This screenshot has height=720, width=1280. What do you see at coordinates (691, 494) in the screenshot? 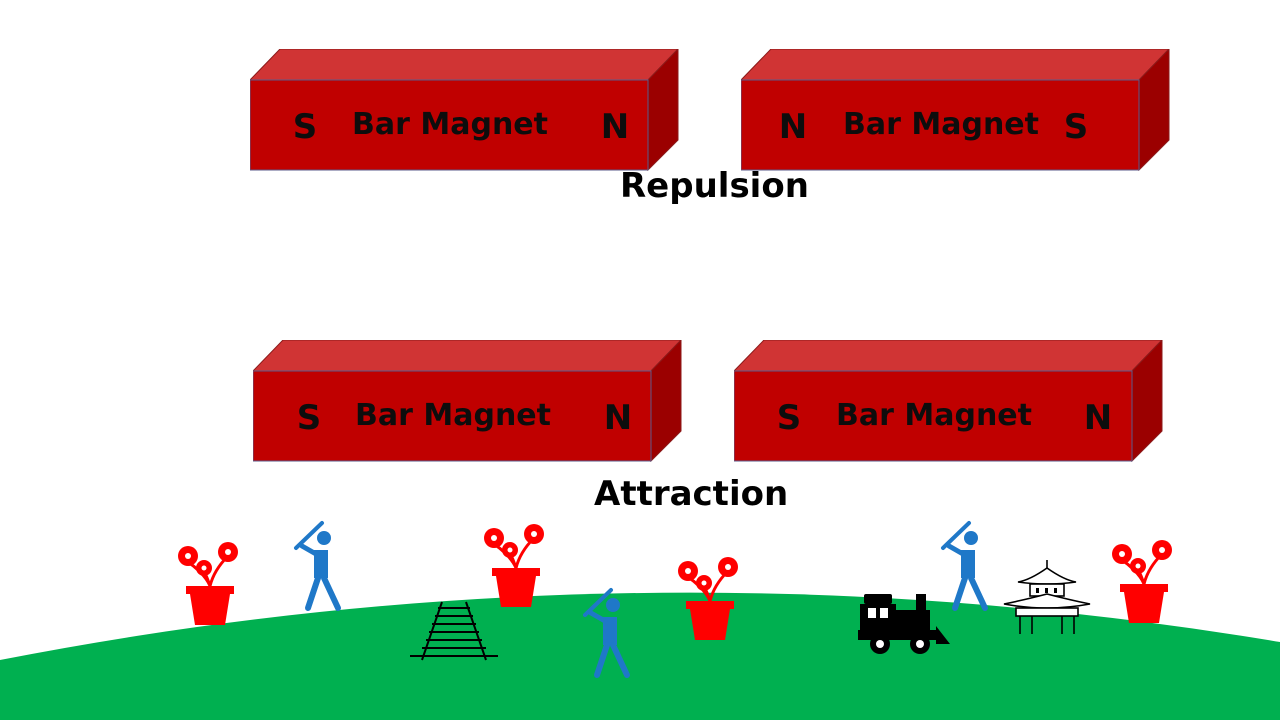
I see `attraction-label: Attraction` at bounding box center [691, 494].